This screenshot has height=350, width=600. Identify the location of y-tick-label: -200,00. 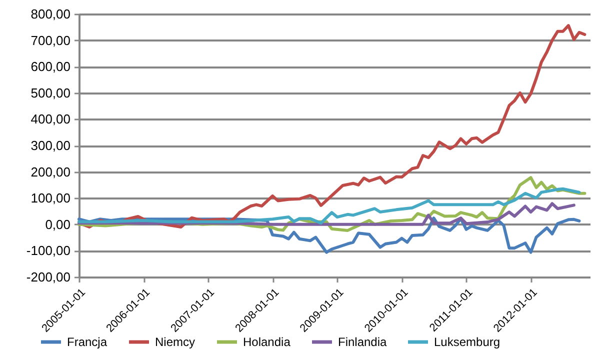
(48, 277).